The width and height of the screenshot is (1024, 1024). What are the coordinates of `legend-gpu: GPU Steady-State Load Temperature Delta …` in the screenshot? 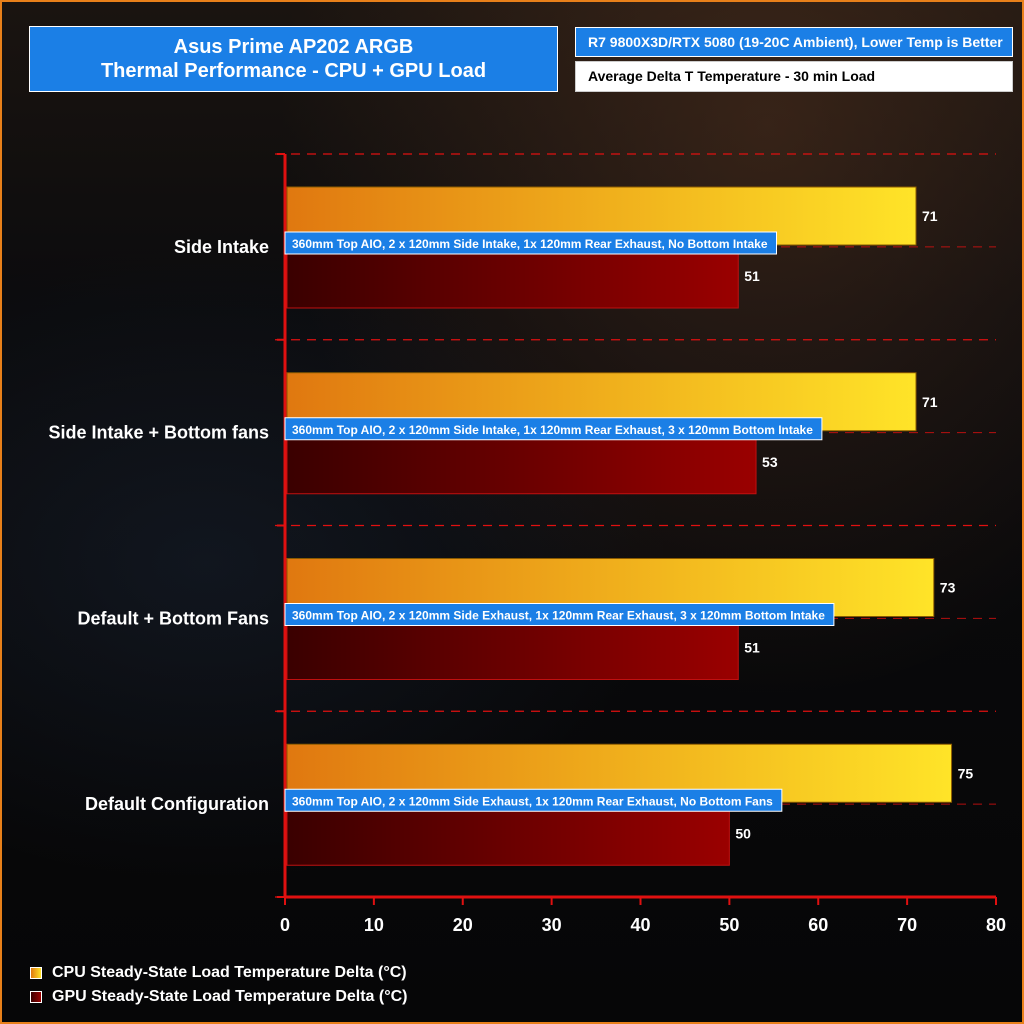 It's located at (219, 997).